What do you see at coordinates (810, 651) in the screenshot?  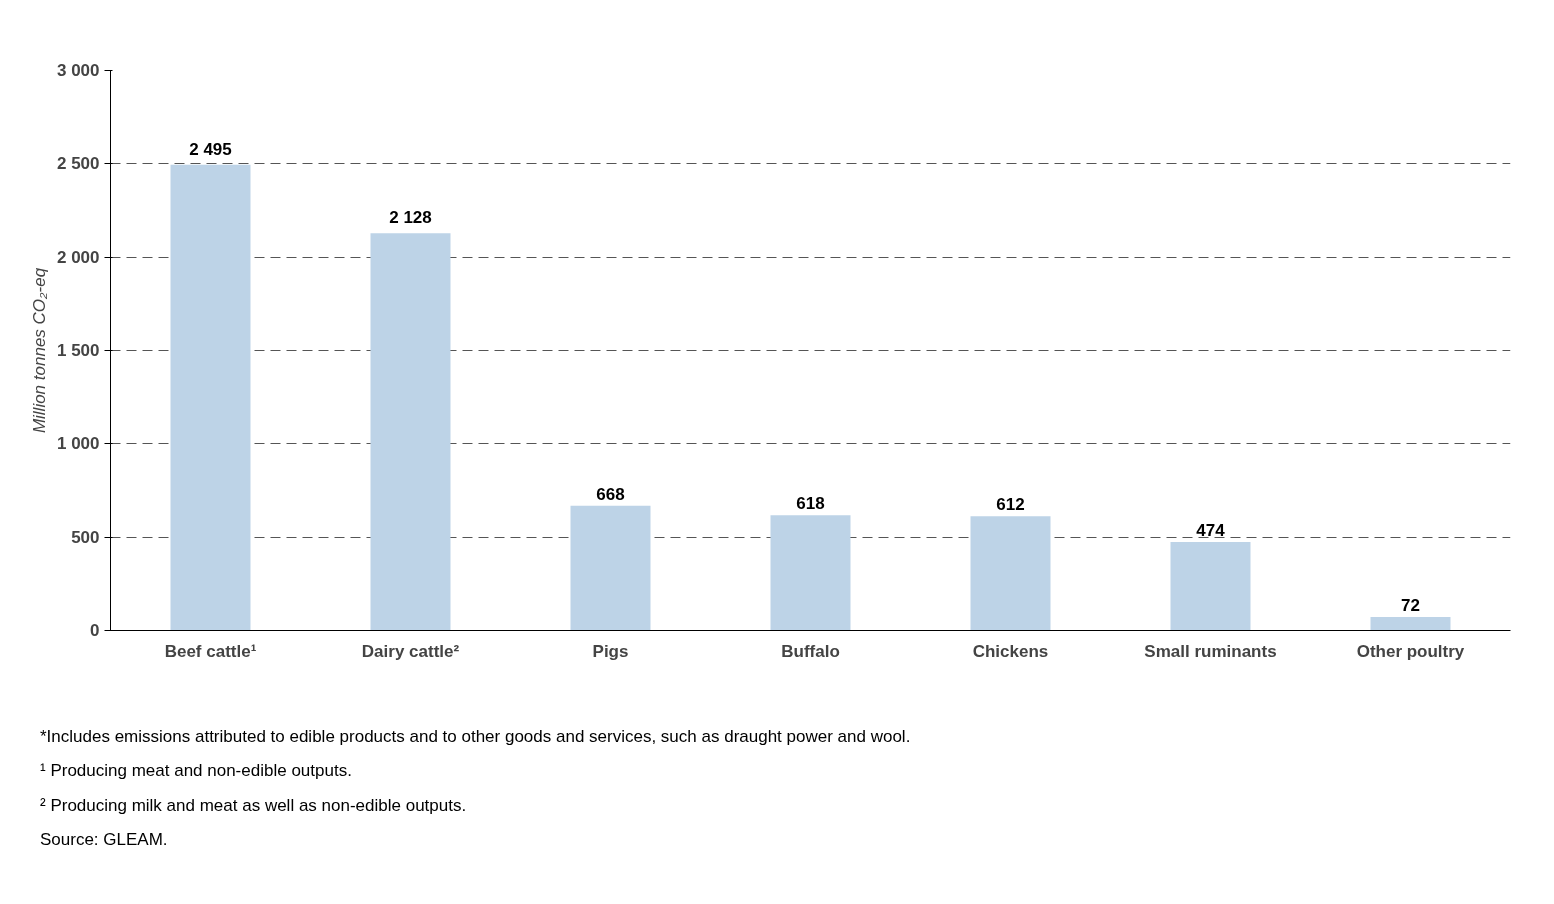 I see `x-tick-label: Buffalo` at bounding box center [810, 651].